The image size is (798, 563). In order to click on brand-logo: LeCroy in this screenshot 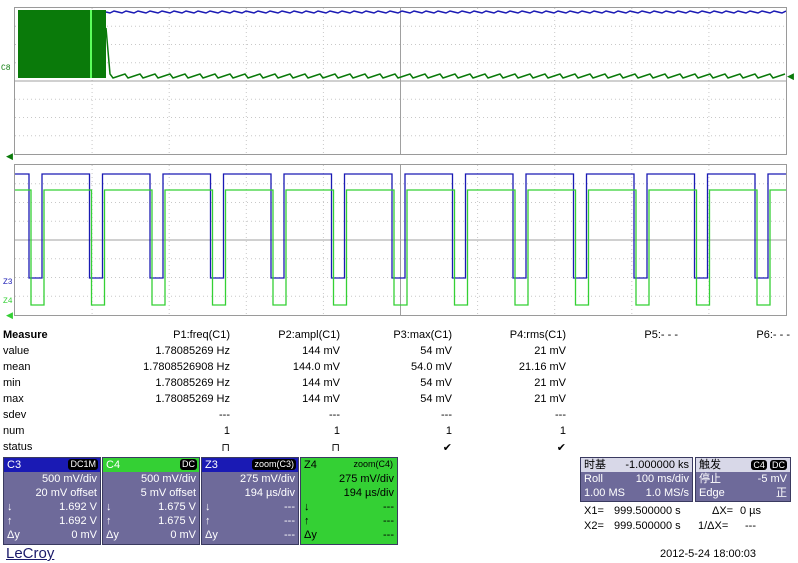, I will do `click(30, 553)`.